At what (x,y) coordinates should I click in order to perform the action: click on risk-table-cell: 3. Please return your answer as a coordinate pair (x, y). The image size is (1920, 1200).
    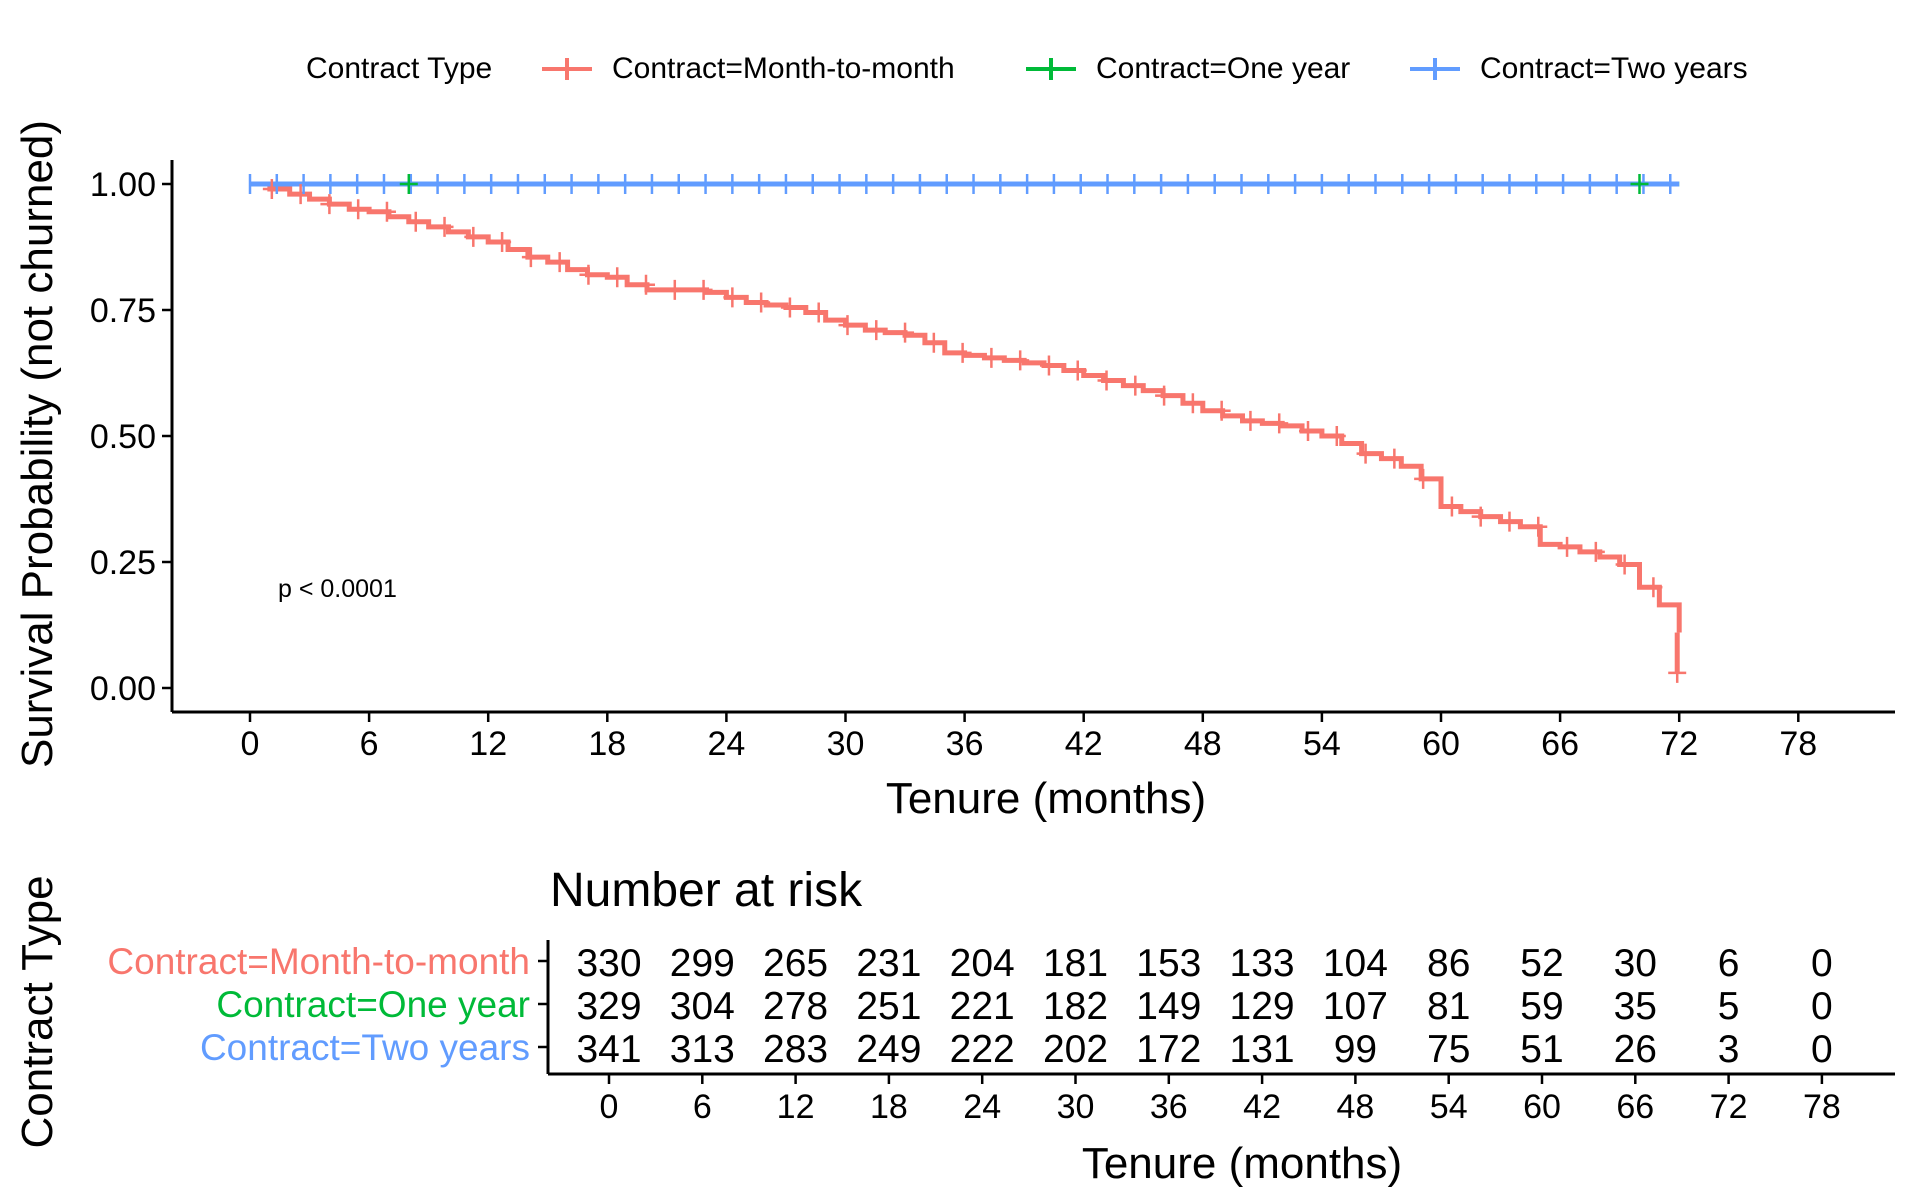
    Looking at the image, I should click on (1729, 1049).